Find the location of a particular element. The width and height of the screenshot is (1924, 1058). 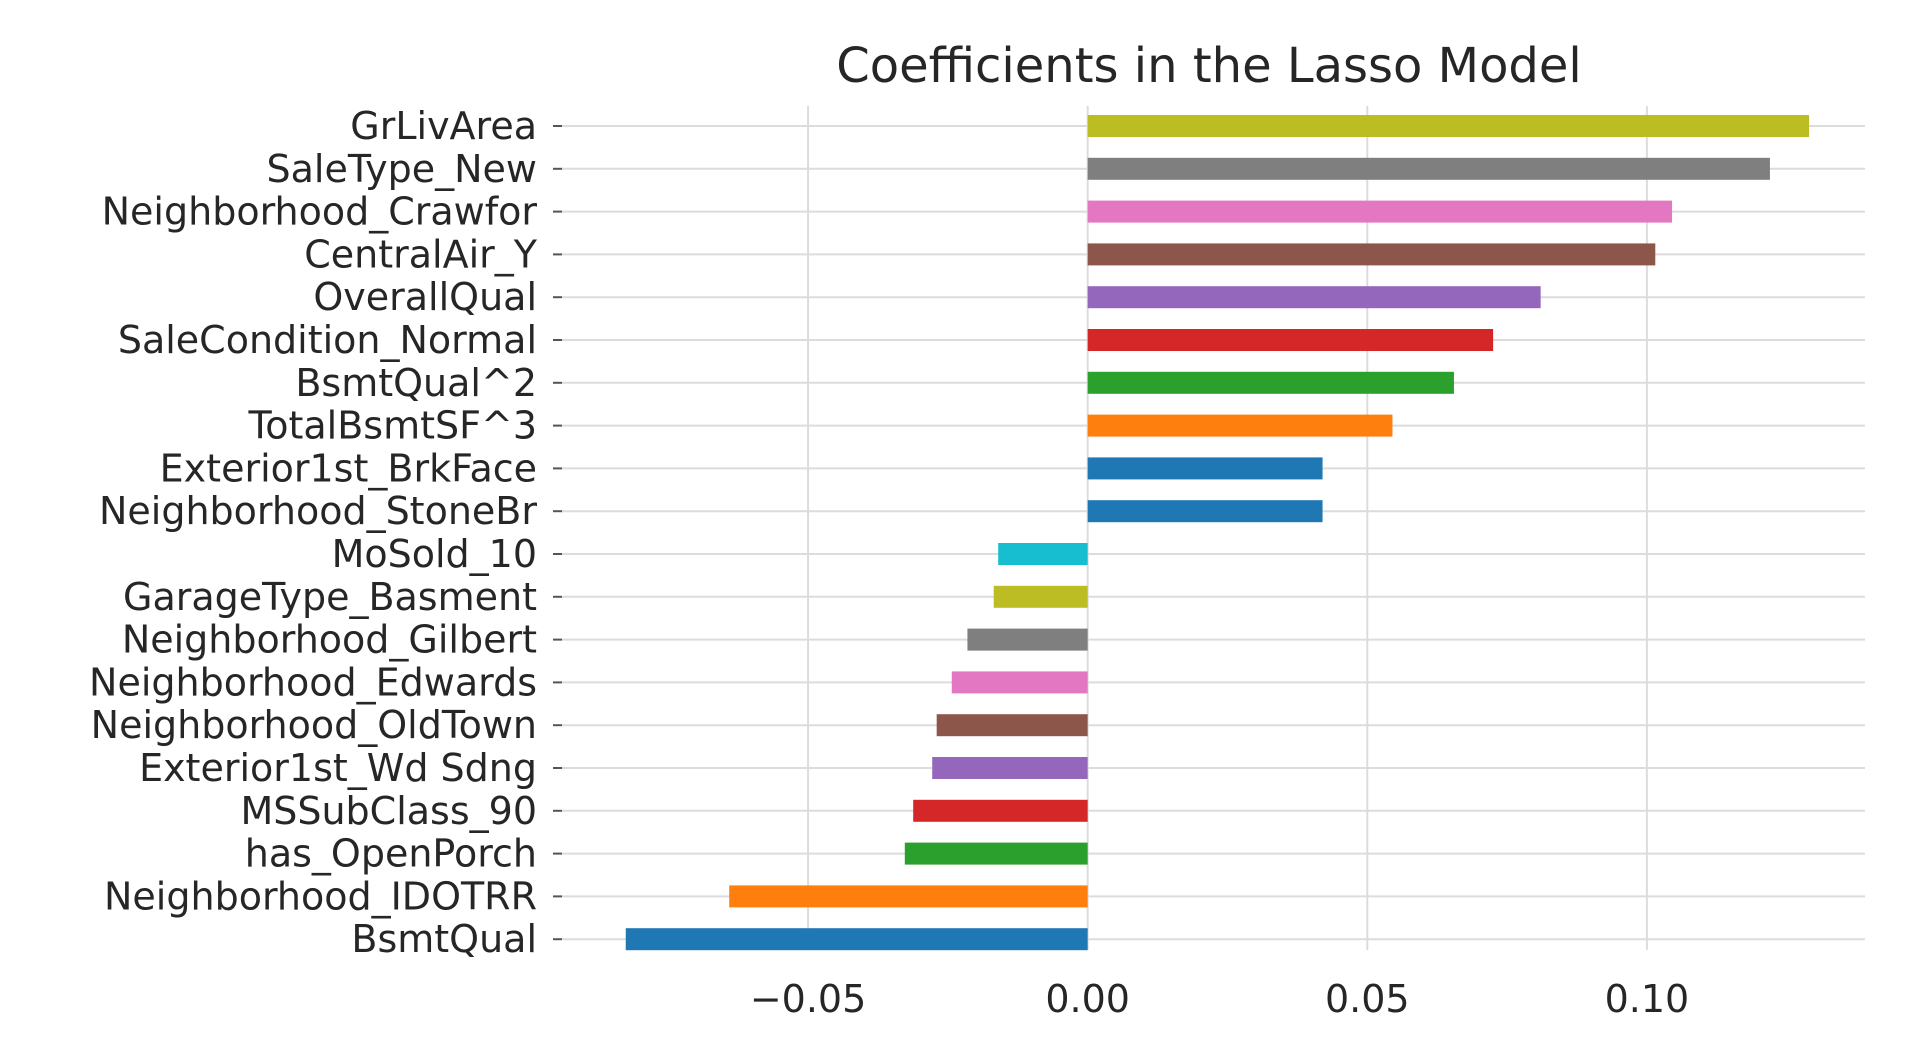

y-tick-label: GrLivArea is located at coordinates (443, 126).